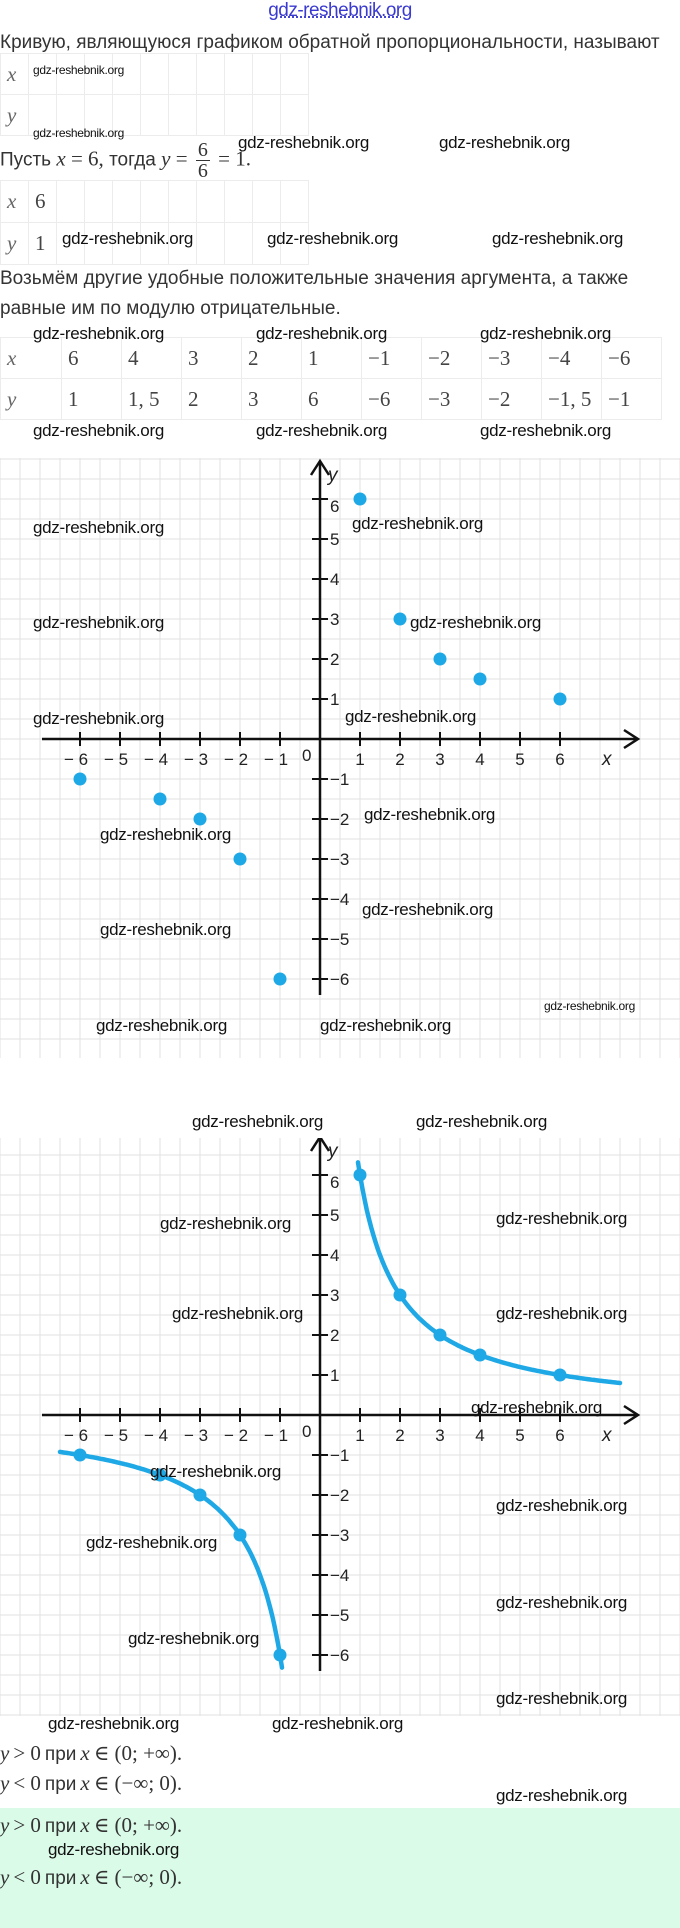 The height and width of the screenshot is (1928, 680). Describe the element at coordinates (306, 755) in the screenshot. I see `origin-label: 0` at that location.